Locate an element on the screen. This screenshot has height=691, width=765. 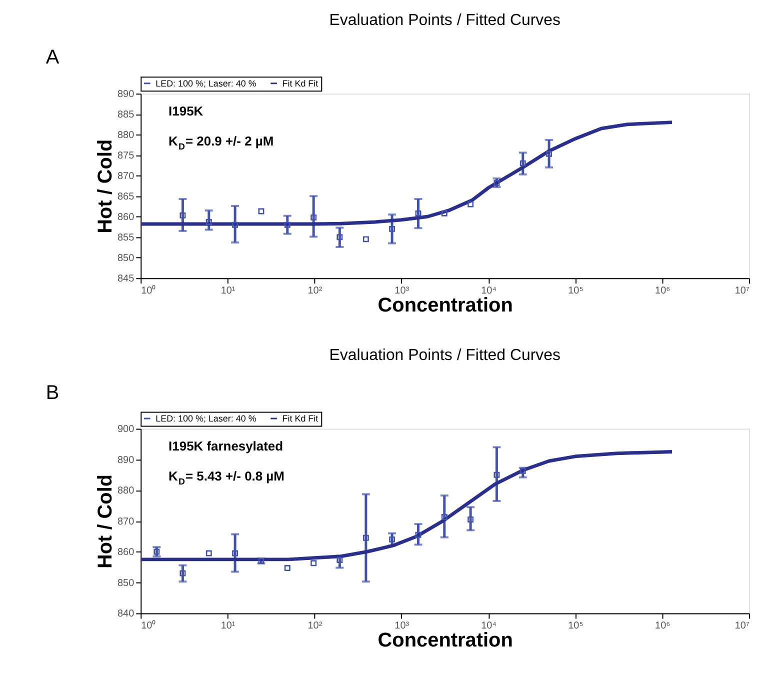
y-tick-label: 885 is located at coordinates (126, 115).